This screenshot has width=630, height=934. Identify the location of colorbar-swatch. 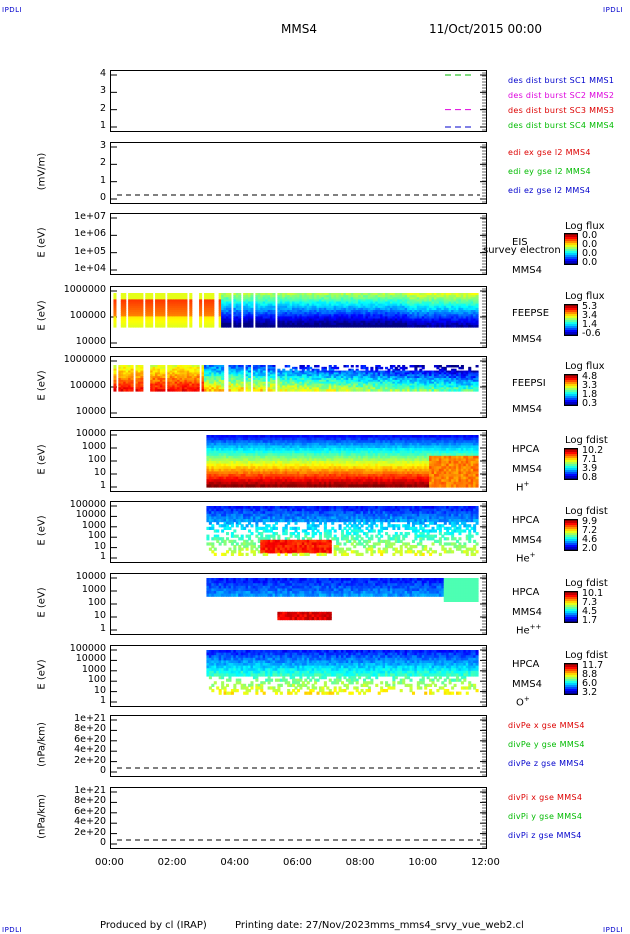
(571, 319).